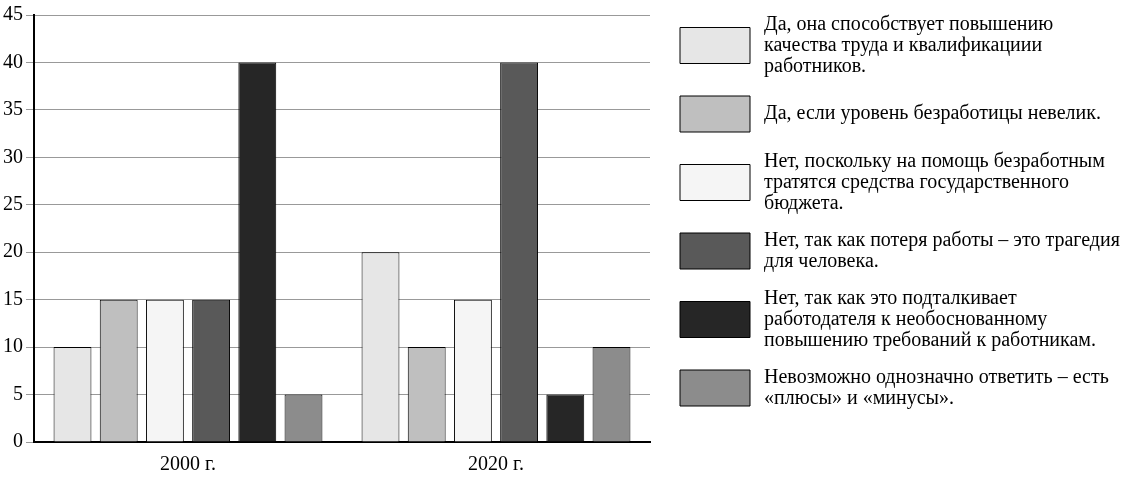 This screenshot has height=491, width=1137. Describe the element at coordinates (909, 44) in the screenshot. I see `legend-label: Да, она способствует повышению качества труда и квалификациии работников.` at that location.